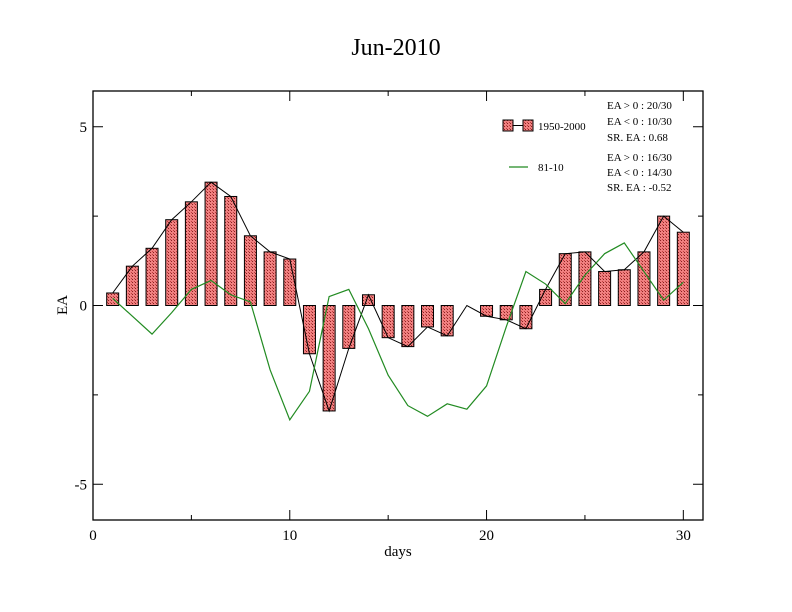  I want to click on y-axis-label: EA, so click(63, 305).